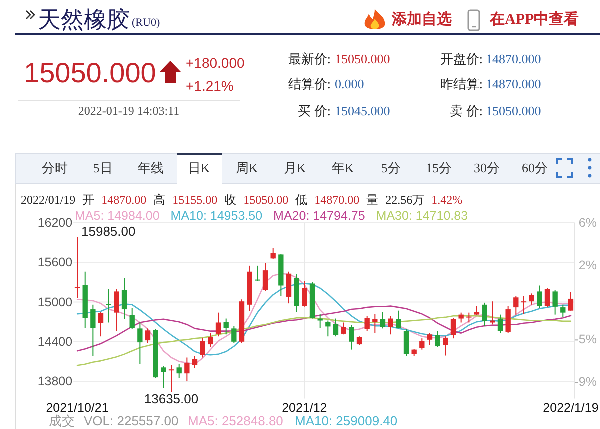 The image size is (600, 429). I want to click on text: MA5: 14984.00, so click(117, 216).